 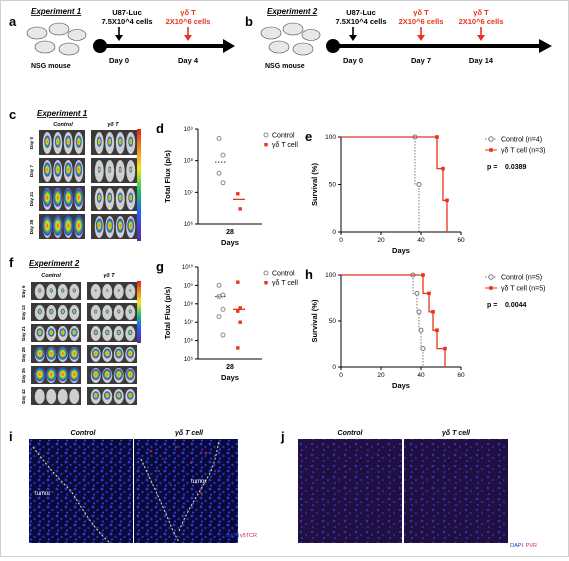 I want to click on label-control: Control, so click(x=351, y=433).